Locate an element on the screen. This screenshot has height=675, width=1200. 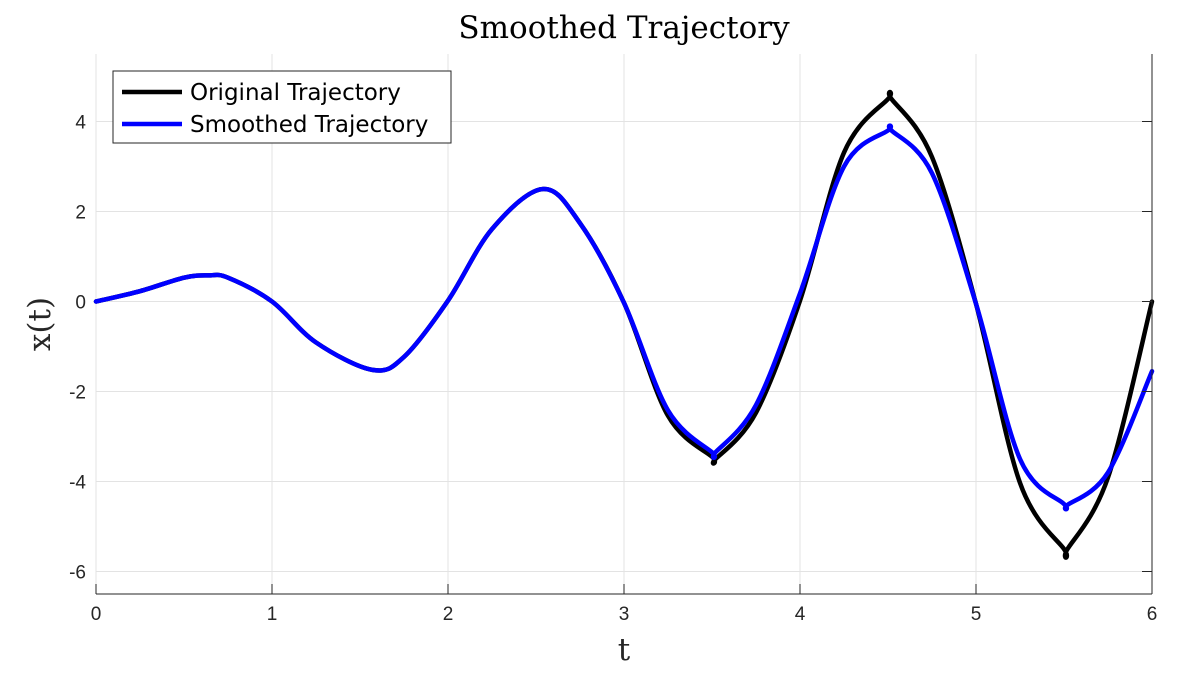
legend: Original Trajectory Smoothed Trajectory is located at coordinates (282, 107).